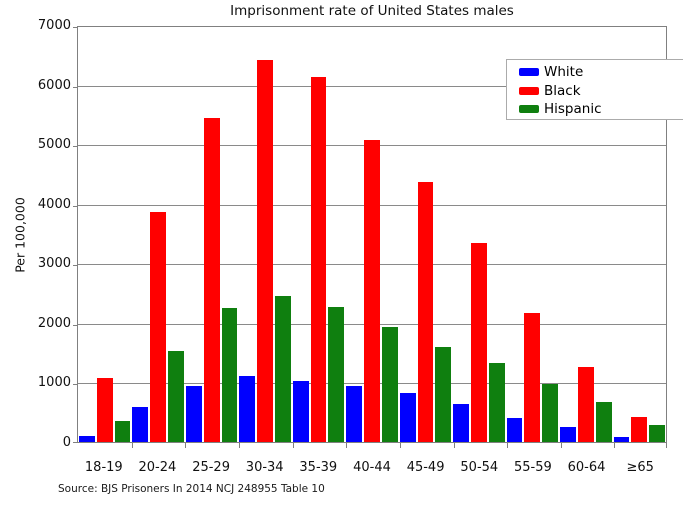  What do you see at coordinates (264, 467) in the screenshot?
I see `x-tick-label-30-34: 30-34` at bounding box center [264, 467].